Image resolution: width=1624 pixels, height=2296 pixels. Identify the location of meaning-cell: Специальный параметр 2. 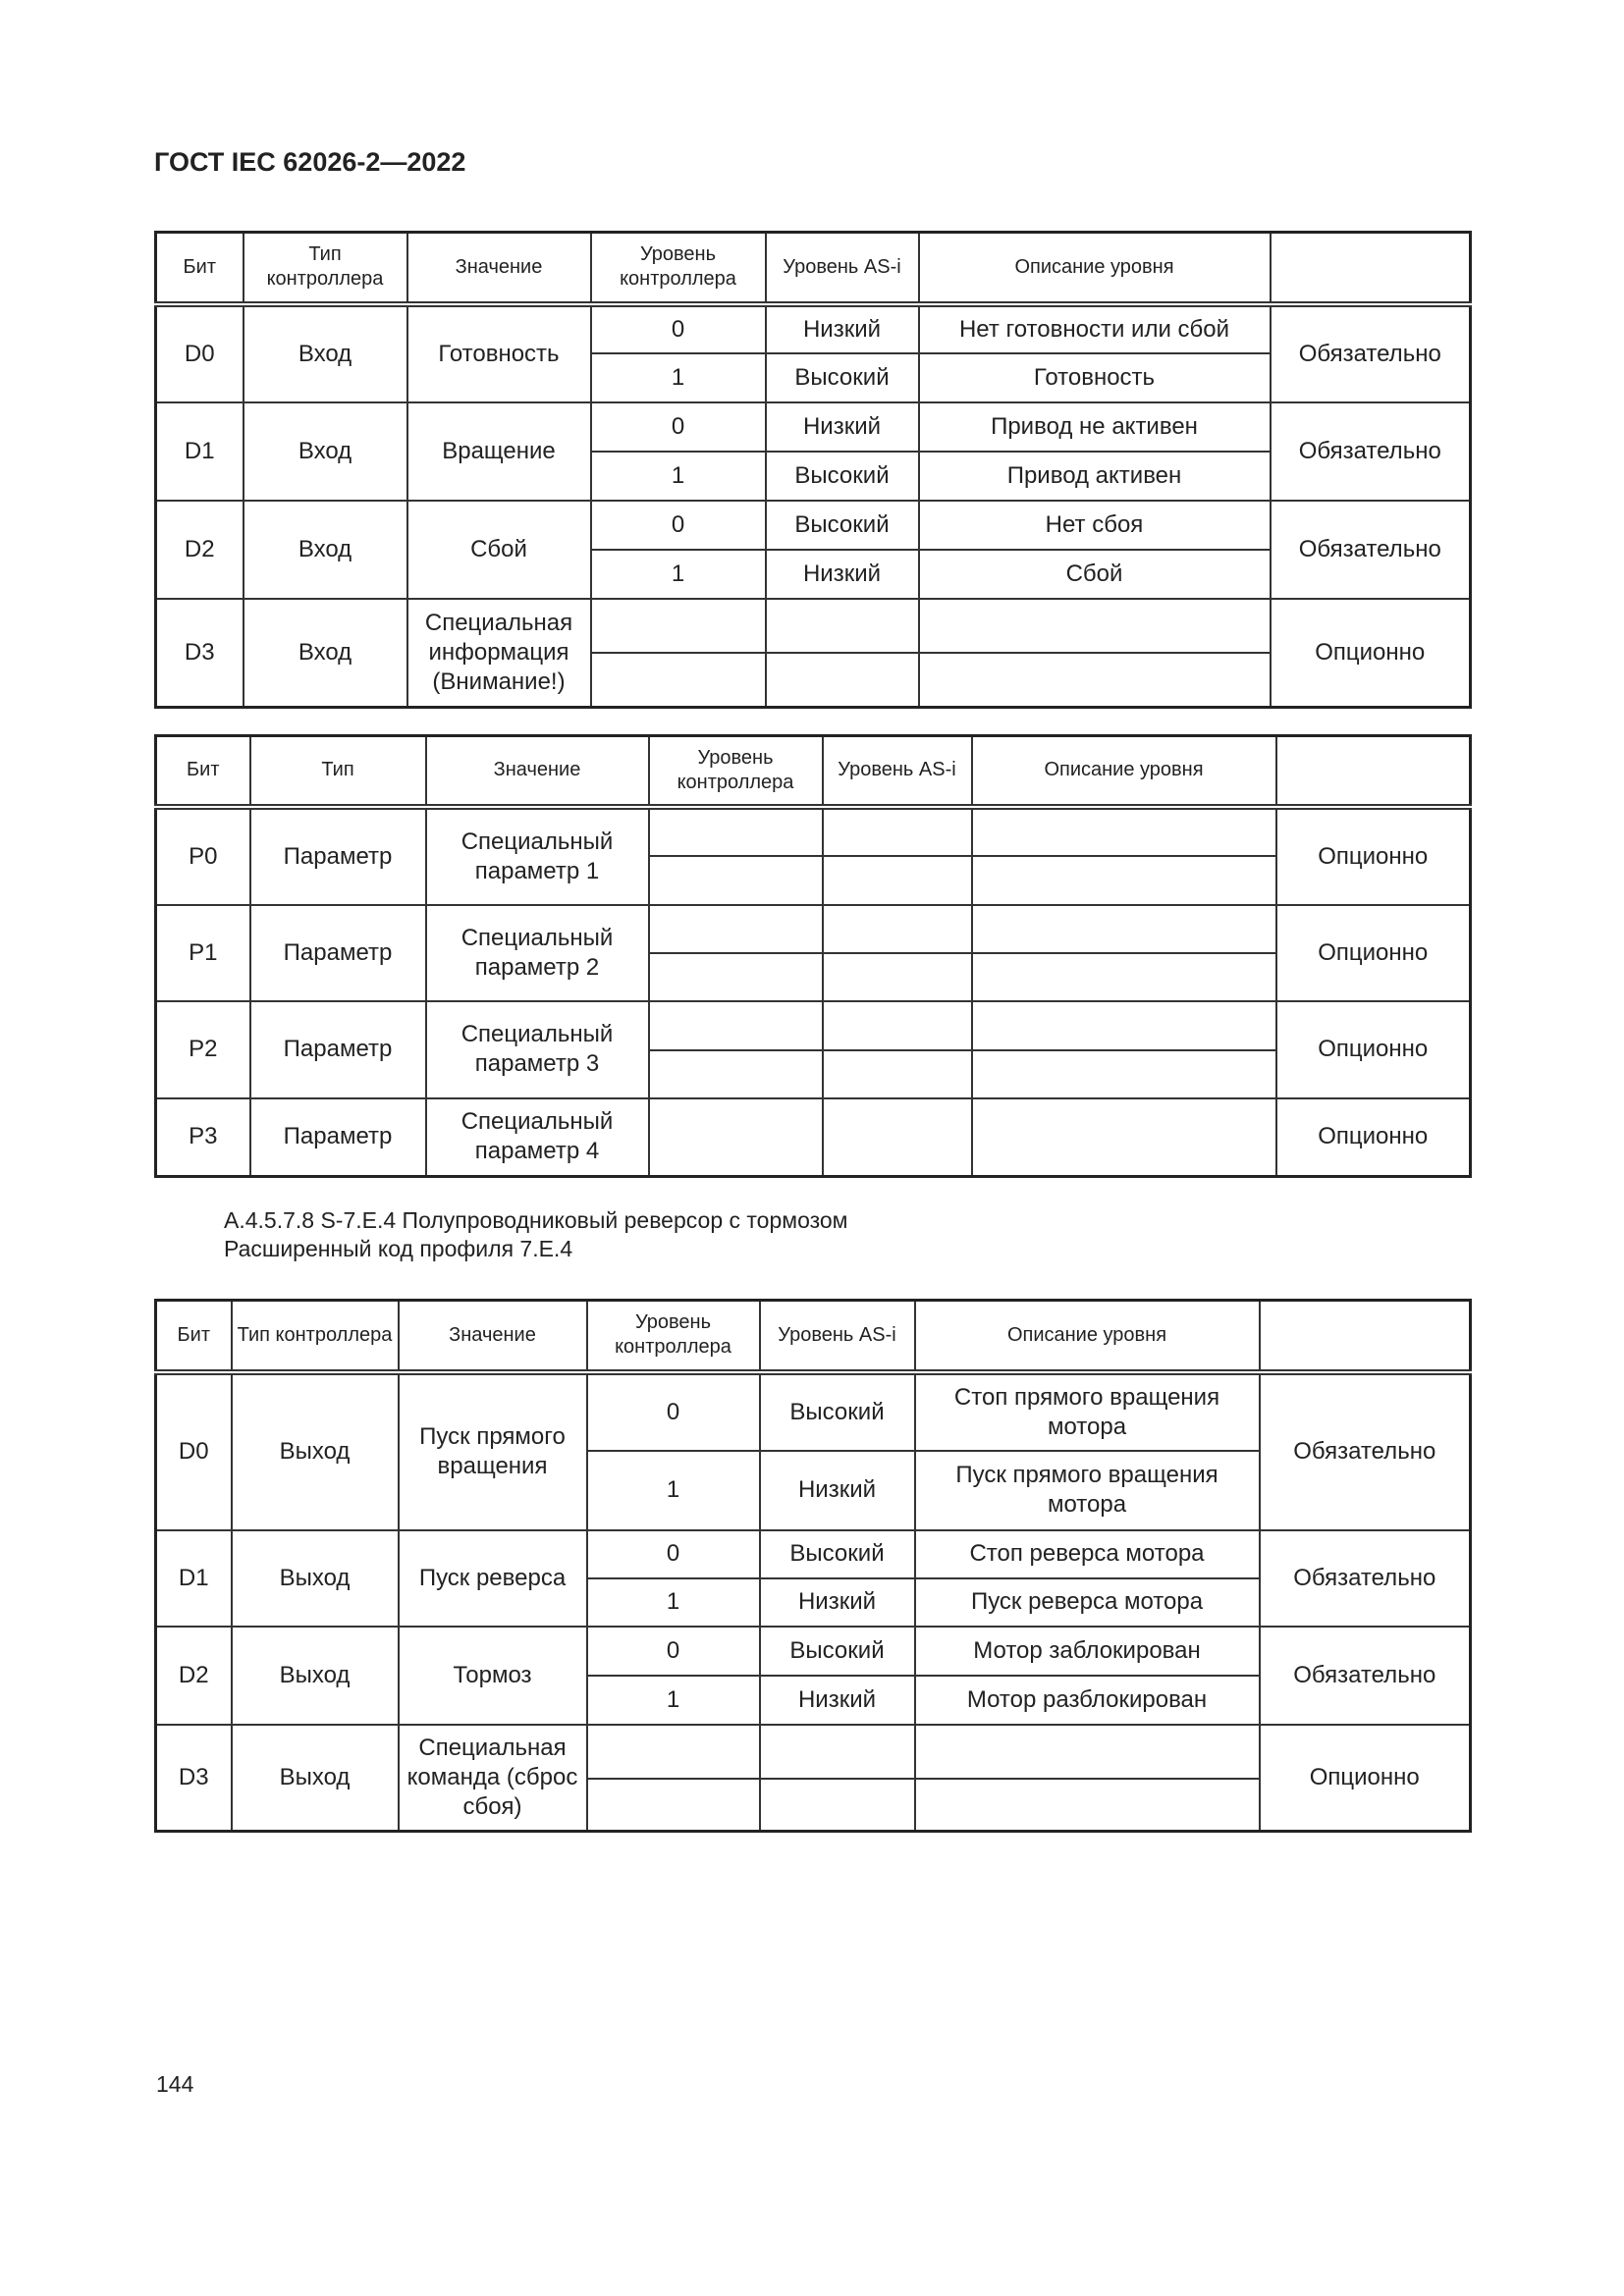
(537, 952).